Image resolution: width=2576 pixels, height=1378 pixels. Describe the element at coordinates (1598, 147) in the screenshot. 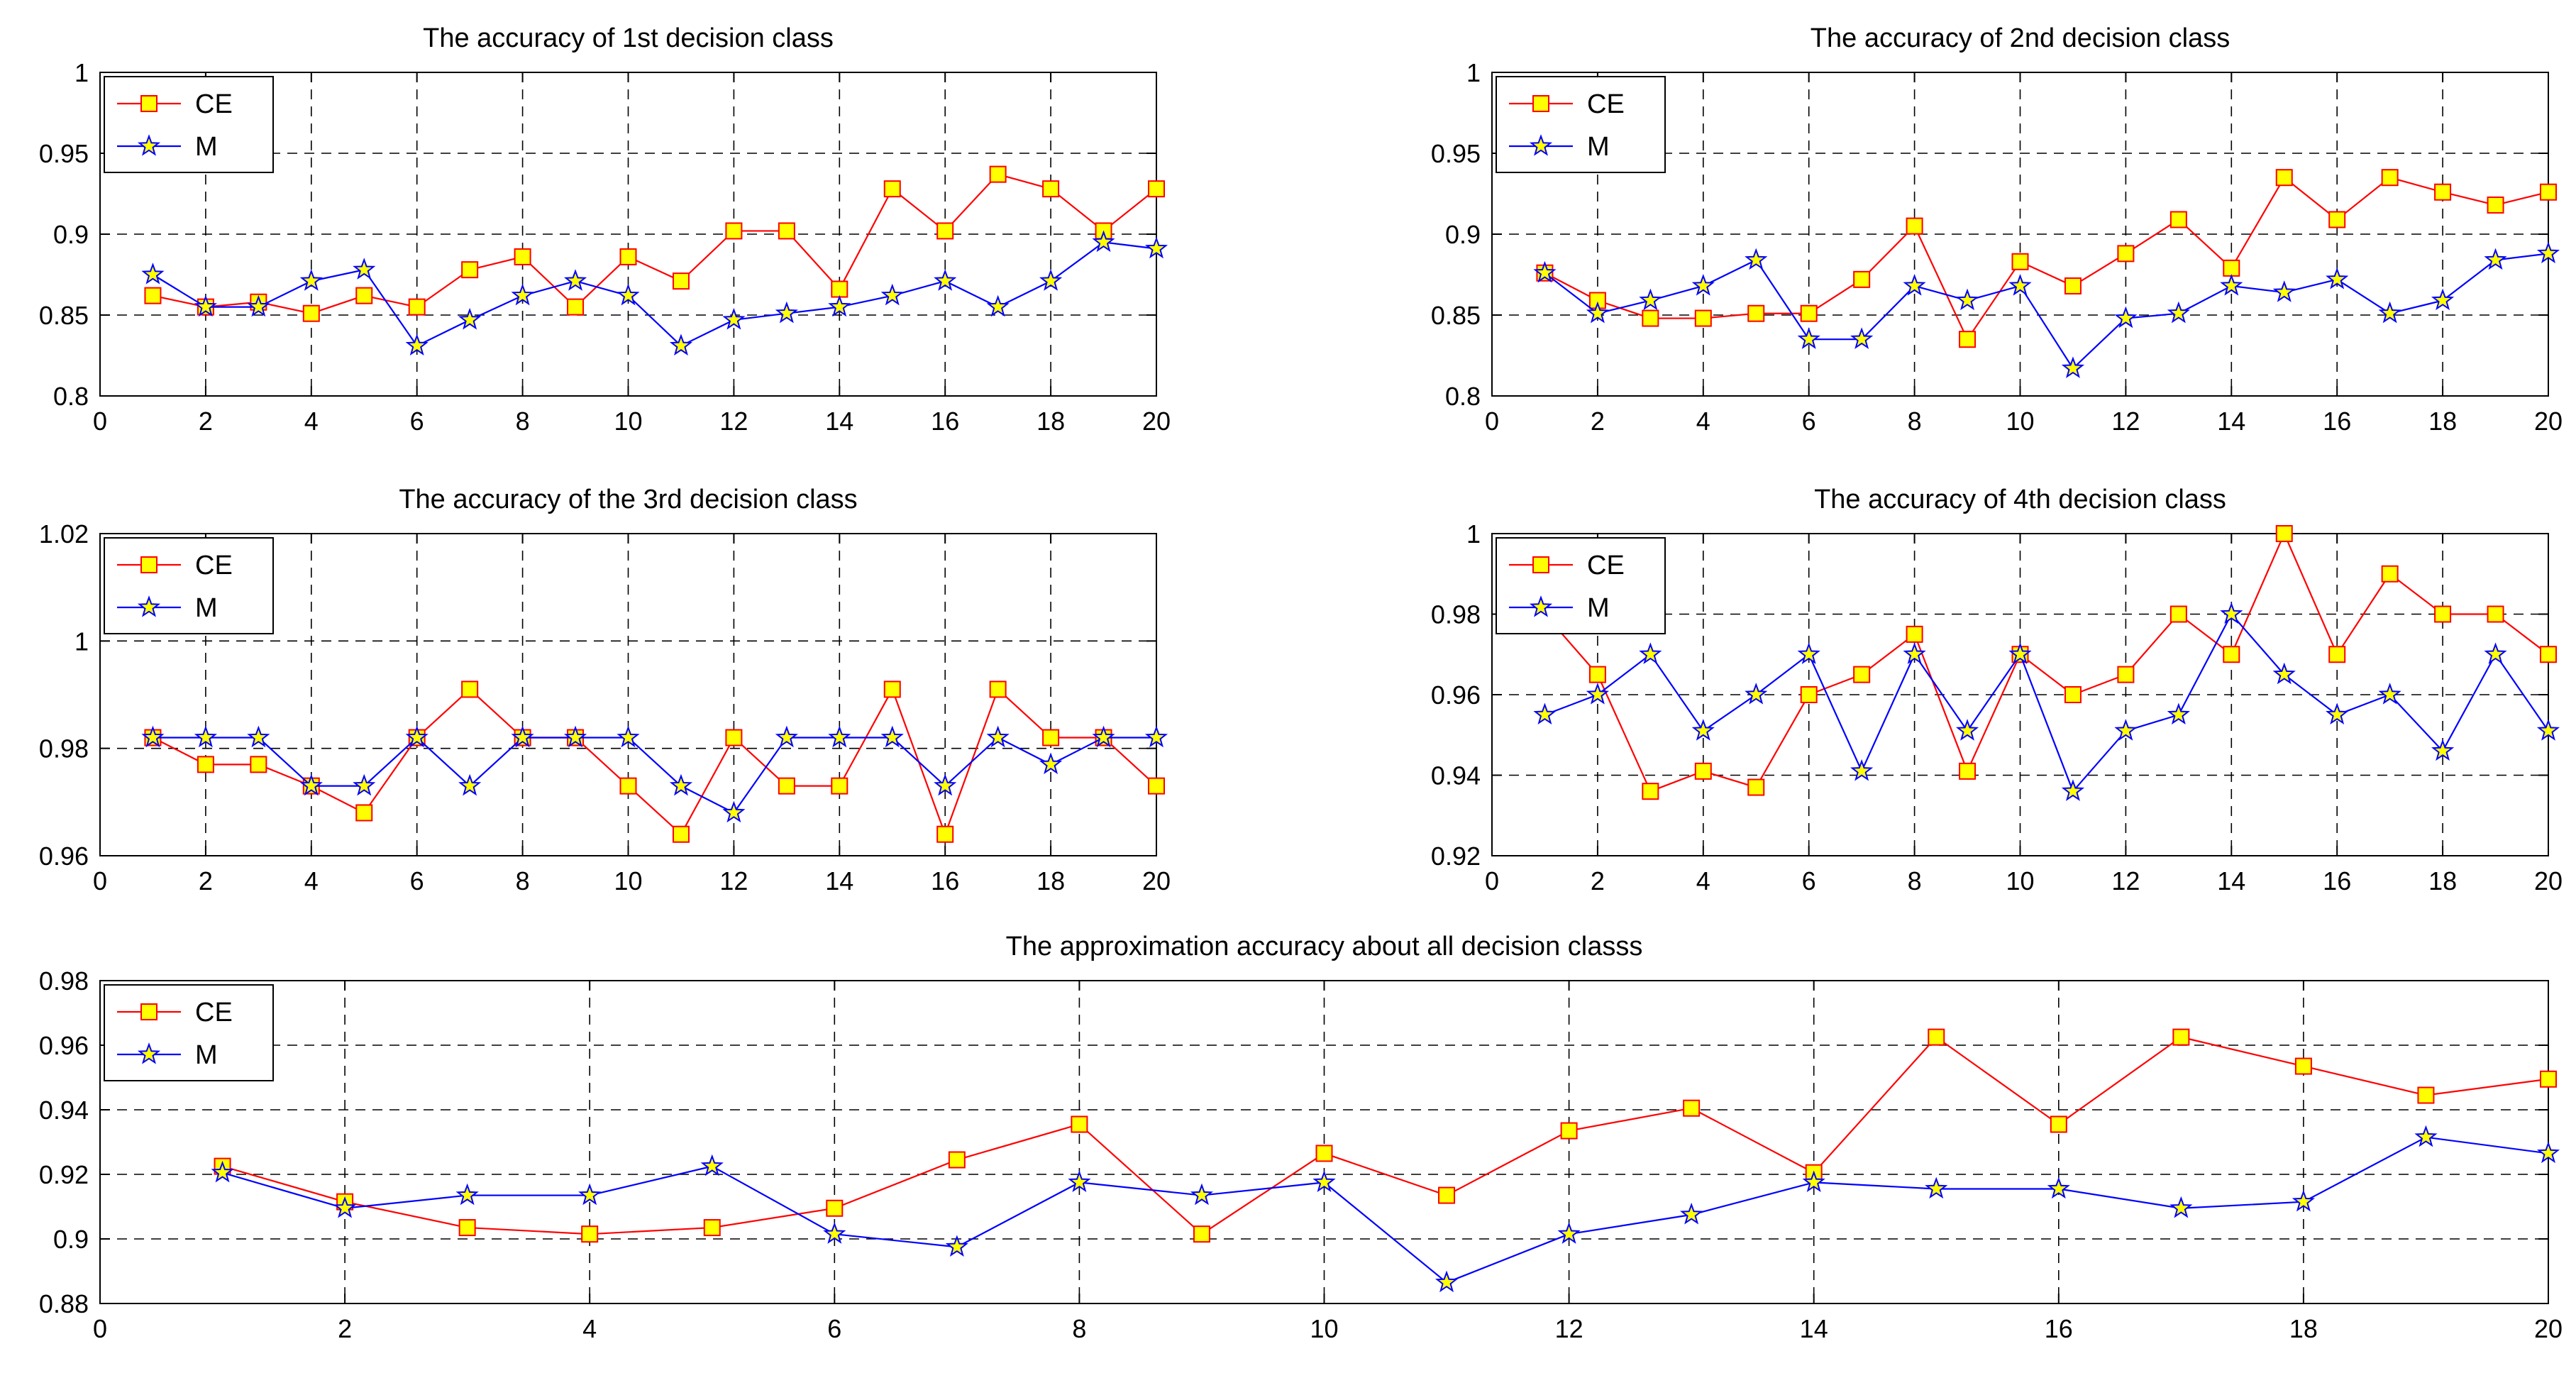

I see `legend-label: M` at that location.